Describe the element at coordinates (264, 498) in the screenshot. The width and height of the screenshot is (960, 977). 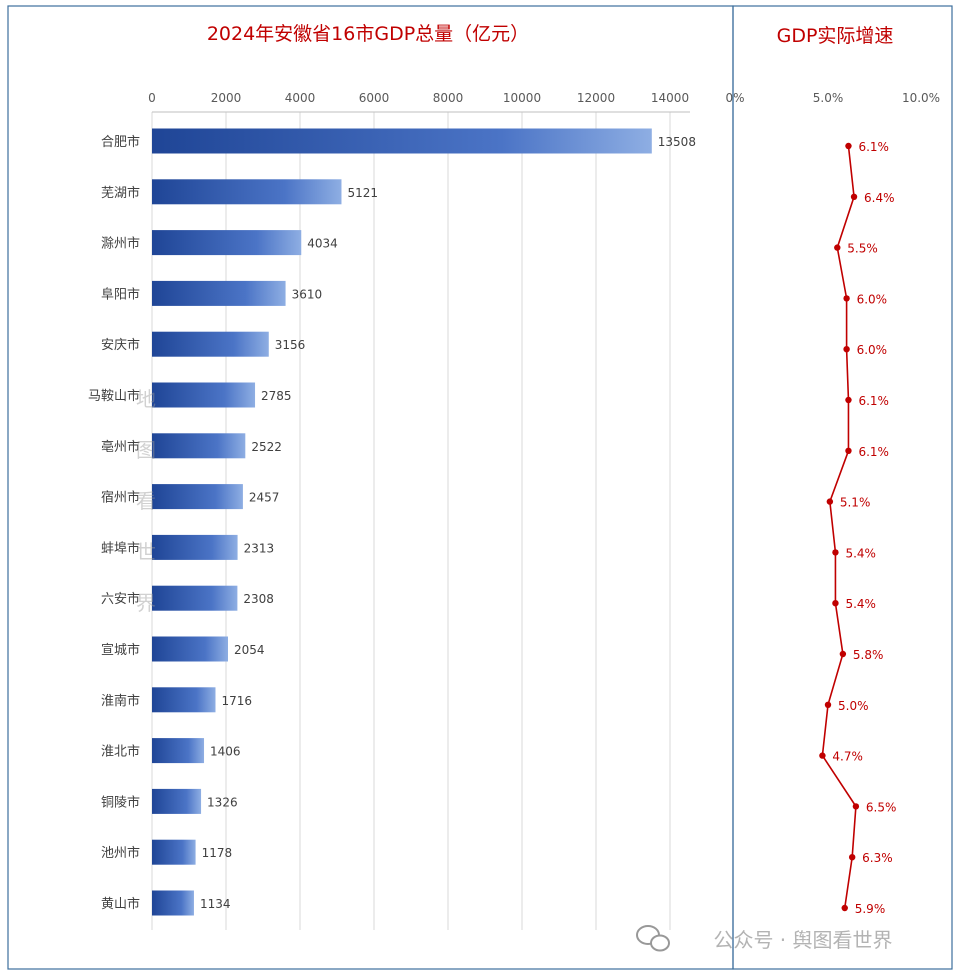
I see `gdp-value-label: 2457` at that location.